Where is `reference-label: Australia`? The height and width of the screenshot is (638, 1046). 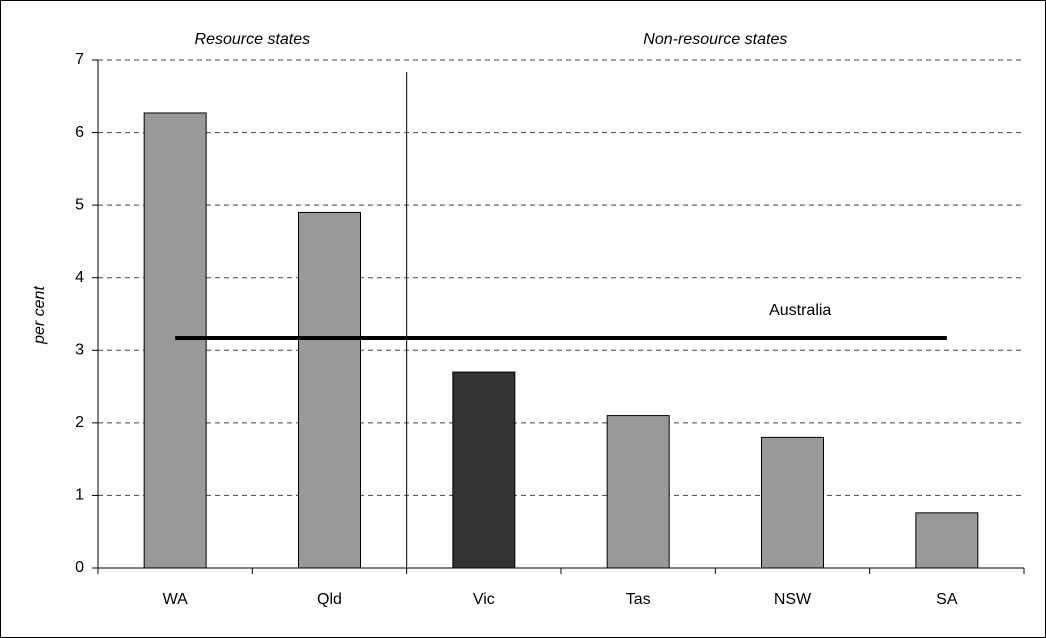 reference-label: Australia is located at coordinates (800, 310).